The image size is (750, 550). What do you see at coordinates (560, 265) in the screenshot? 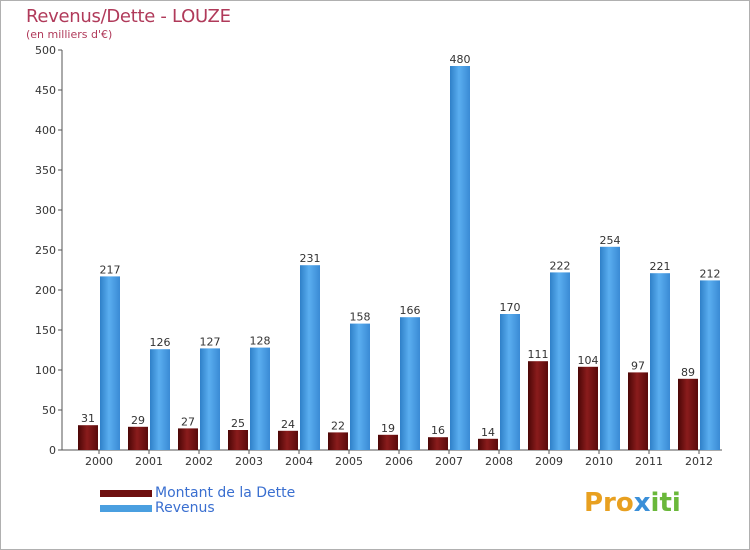
I see `revenue-bar-label: 222` at bounding box center [560, 265].